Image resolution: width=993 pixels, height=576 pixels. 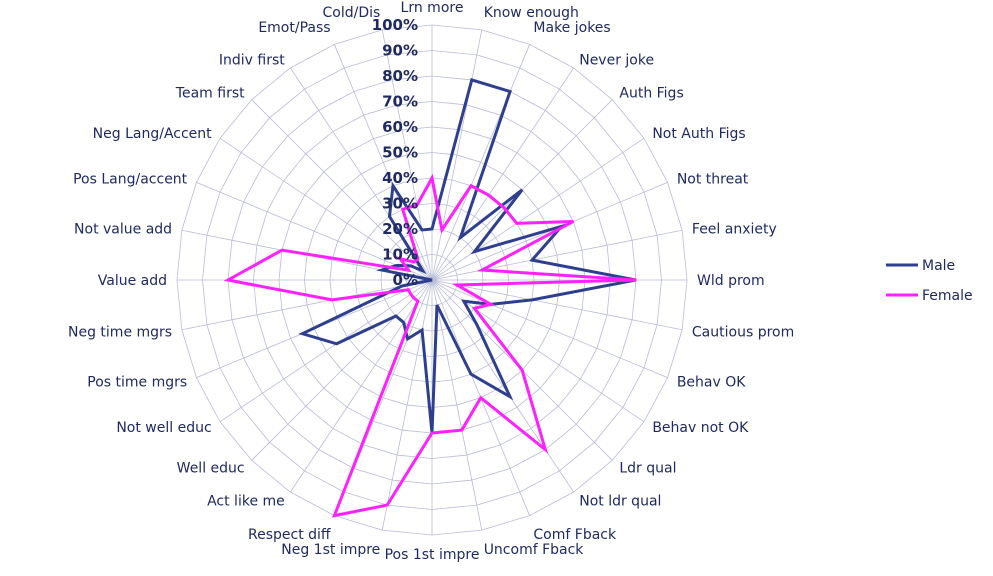 I want to click on category-label: Team first, so click(x=210, y=94).